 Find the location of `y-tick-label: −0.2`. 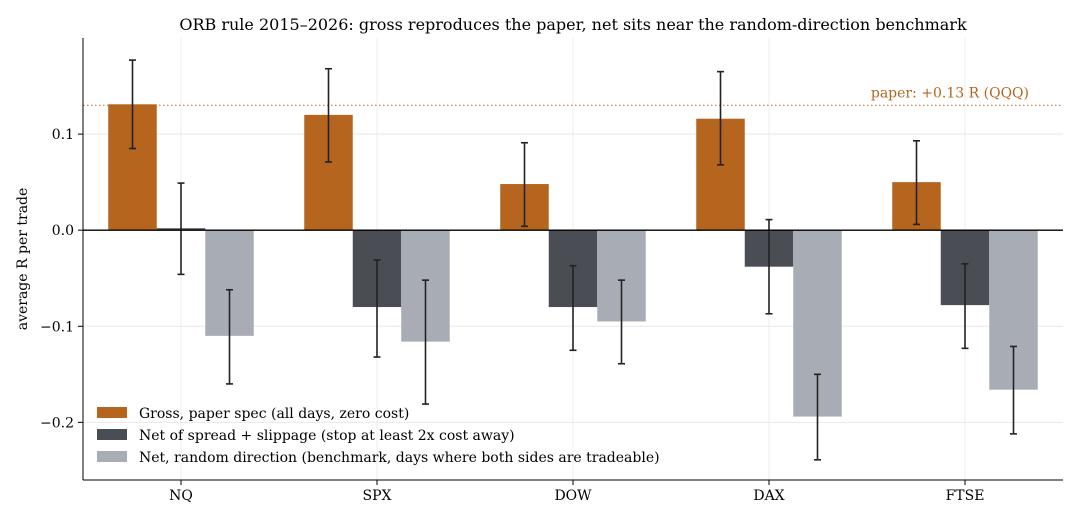

y-tick-label: −0.2 is located at coordinates (57, 423).